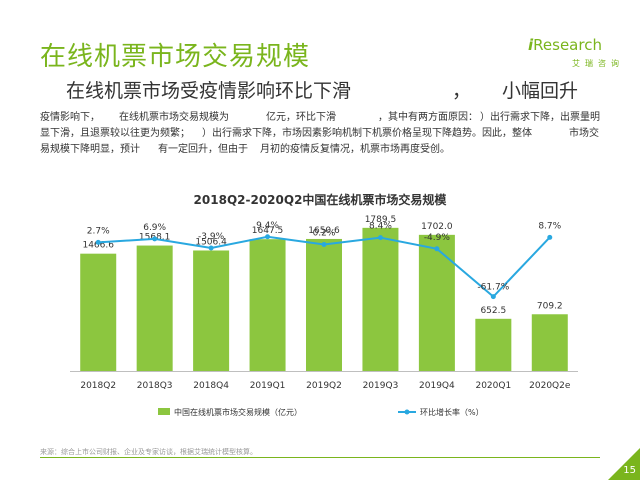 This screenshot has height=480, width=640. What do you see at coordinates (203, 149) in the screenshot?
I see `para-fragment: 有一定回升，但由于` at bounding box center [203, 149].